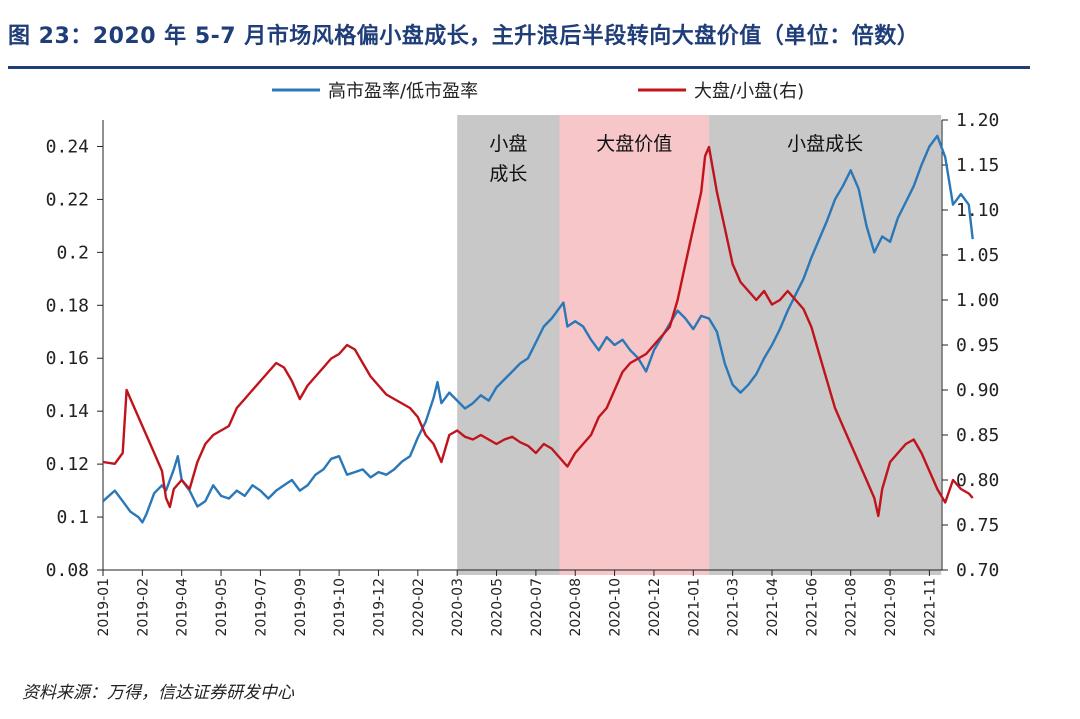 This screenshot has height=719, width=1080. Describe the element at coordinates (67, 464) in the screenshot. I see `y-left-tick-label: 0.12` at that location.